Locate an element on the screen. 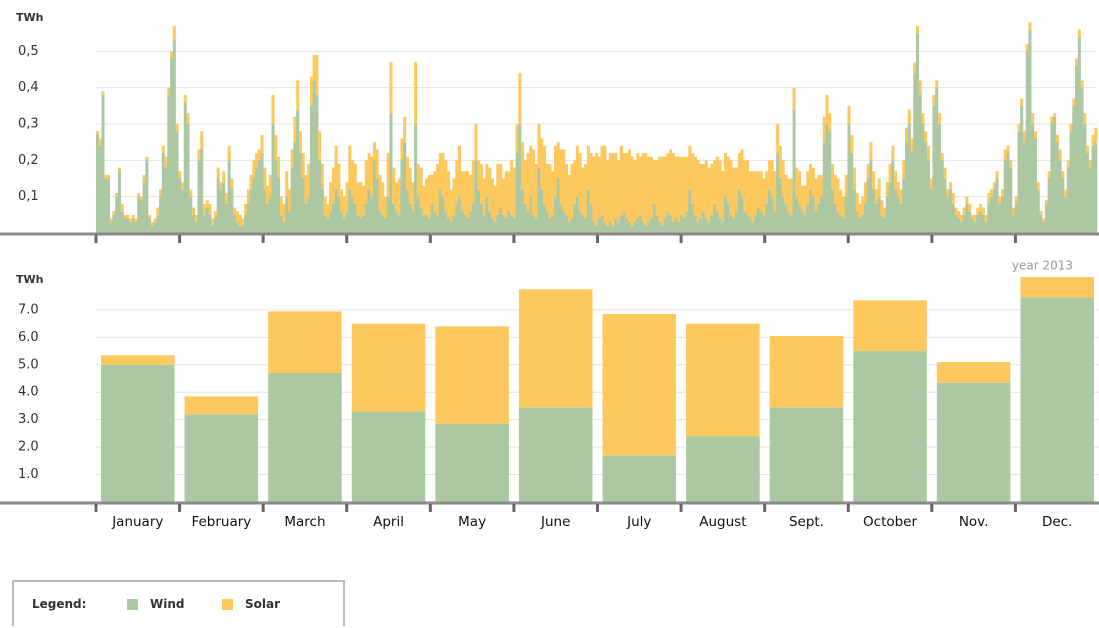 This screenshot has width=1099, height=628. y-tick-label: 3.0 is located at coordinates (28, 419).